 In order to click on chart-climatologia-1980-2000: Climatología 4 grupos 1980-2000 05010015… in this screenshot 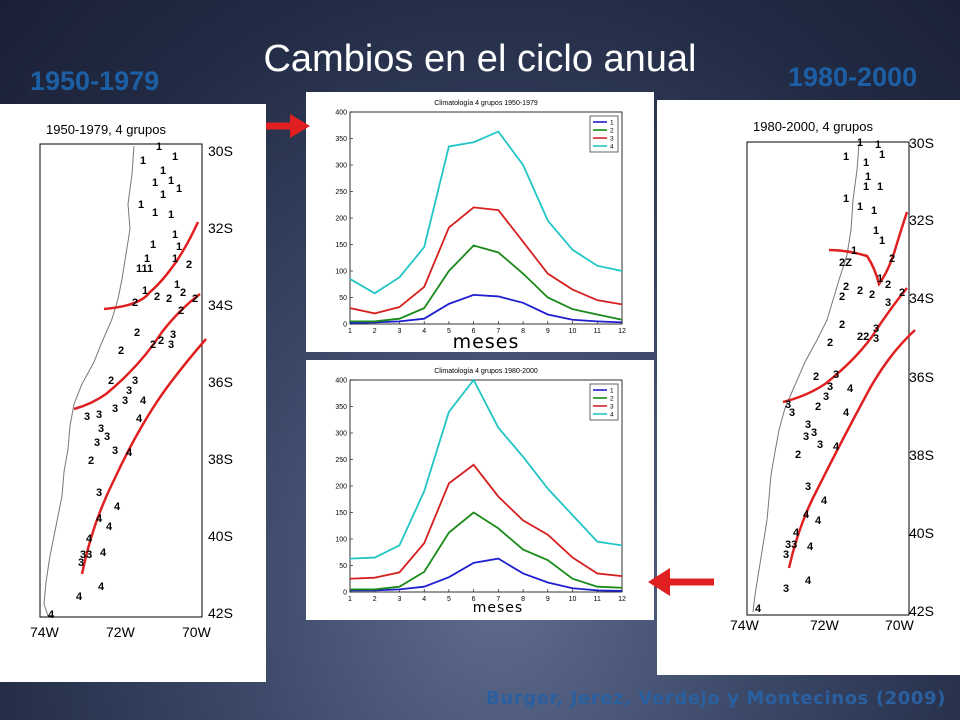, I will do `click(480, 492)`.